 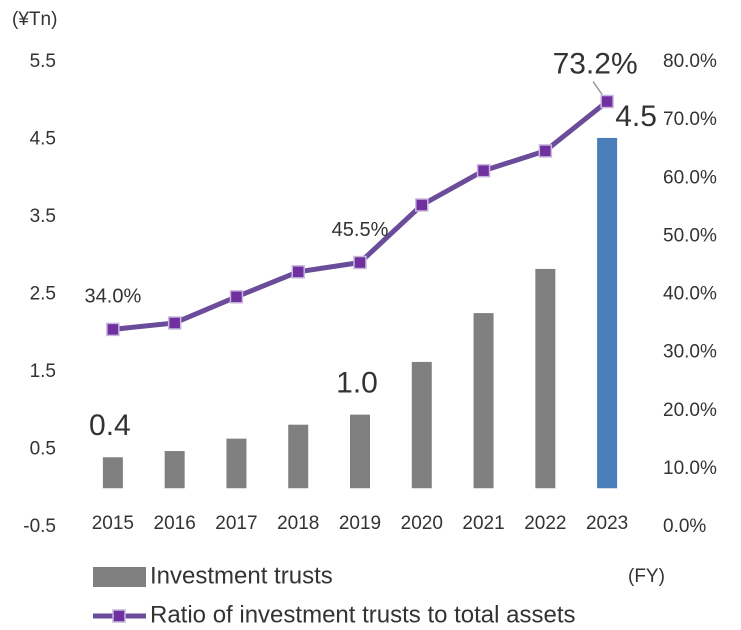 I want to click on y2-tick-label: 70.0%, so click(x=690, y=119).